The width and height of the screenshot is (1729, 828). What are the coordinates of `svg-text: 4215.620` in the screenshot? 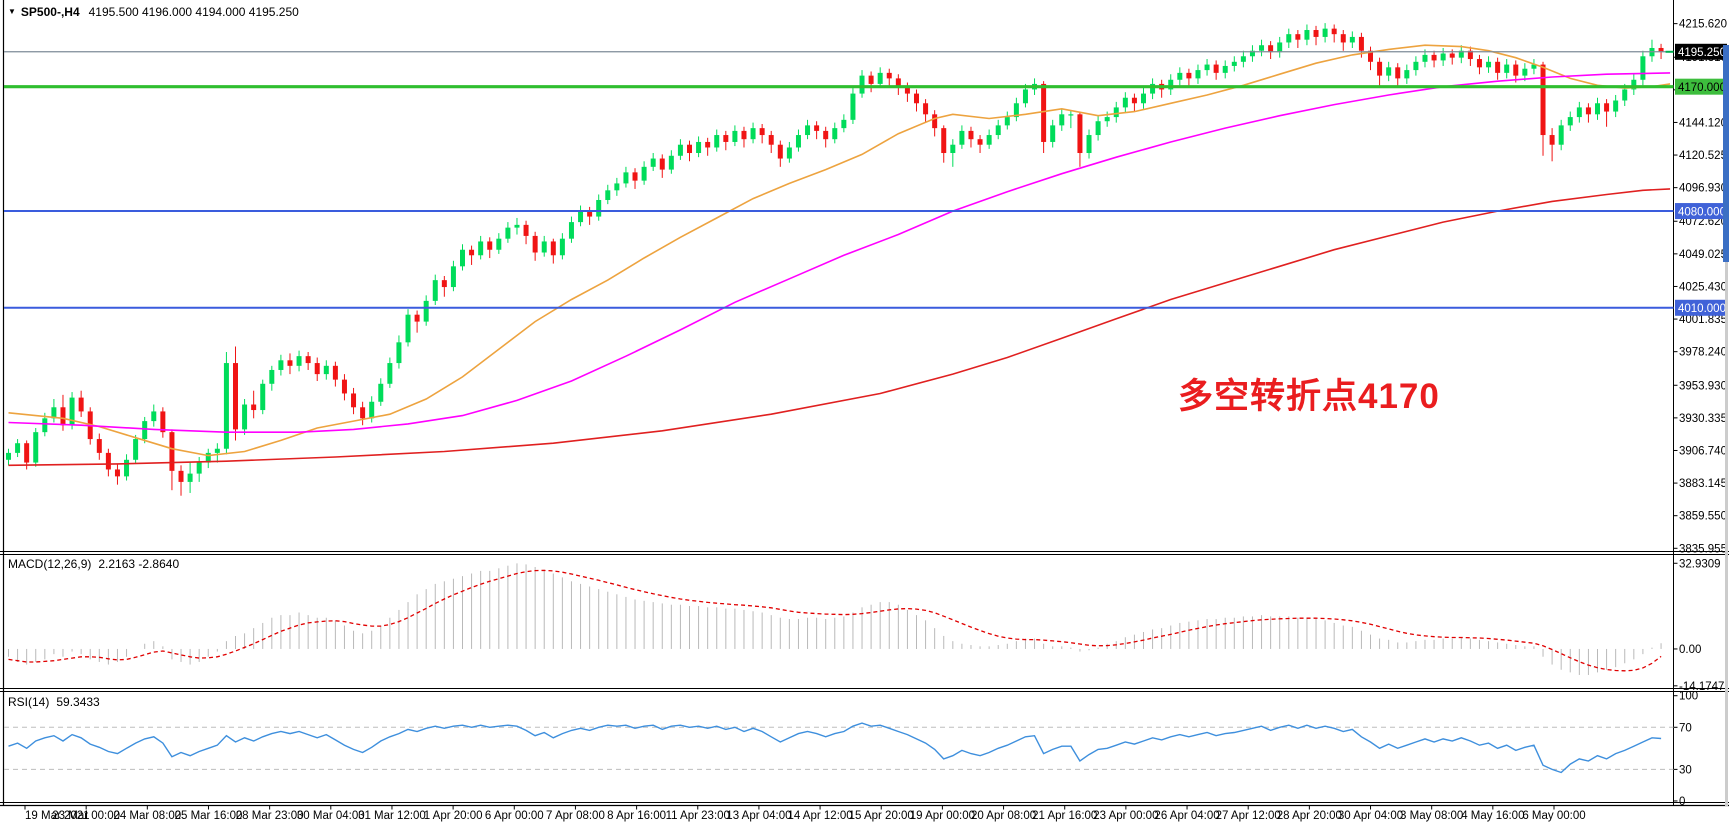 It's located at (1703, 25).